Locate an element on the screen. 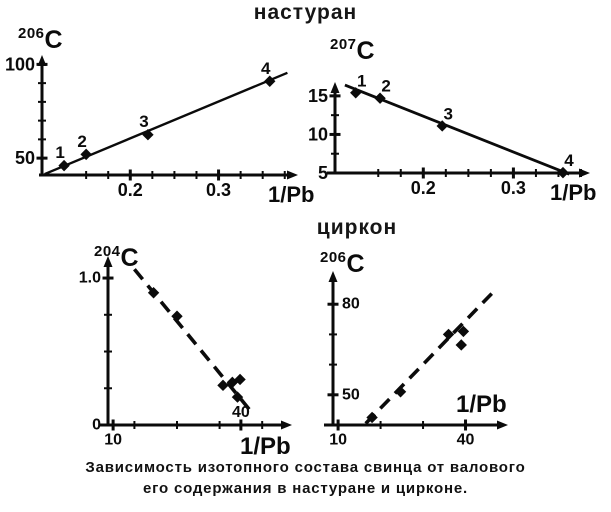  y-tick-label: 10 is located at coordinates (318, 134).